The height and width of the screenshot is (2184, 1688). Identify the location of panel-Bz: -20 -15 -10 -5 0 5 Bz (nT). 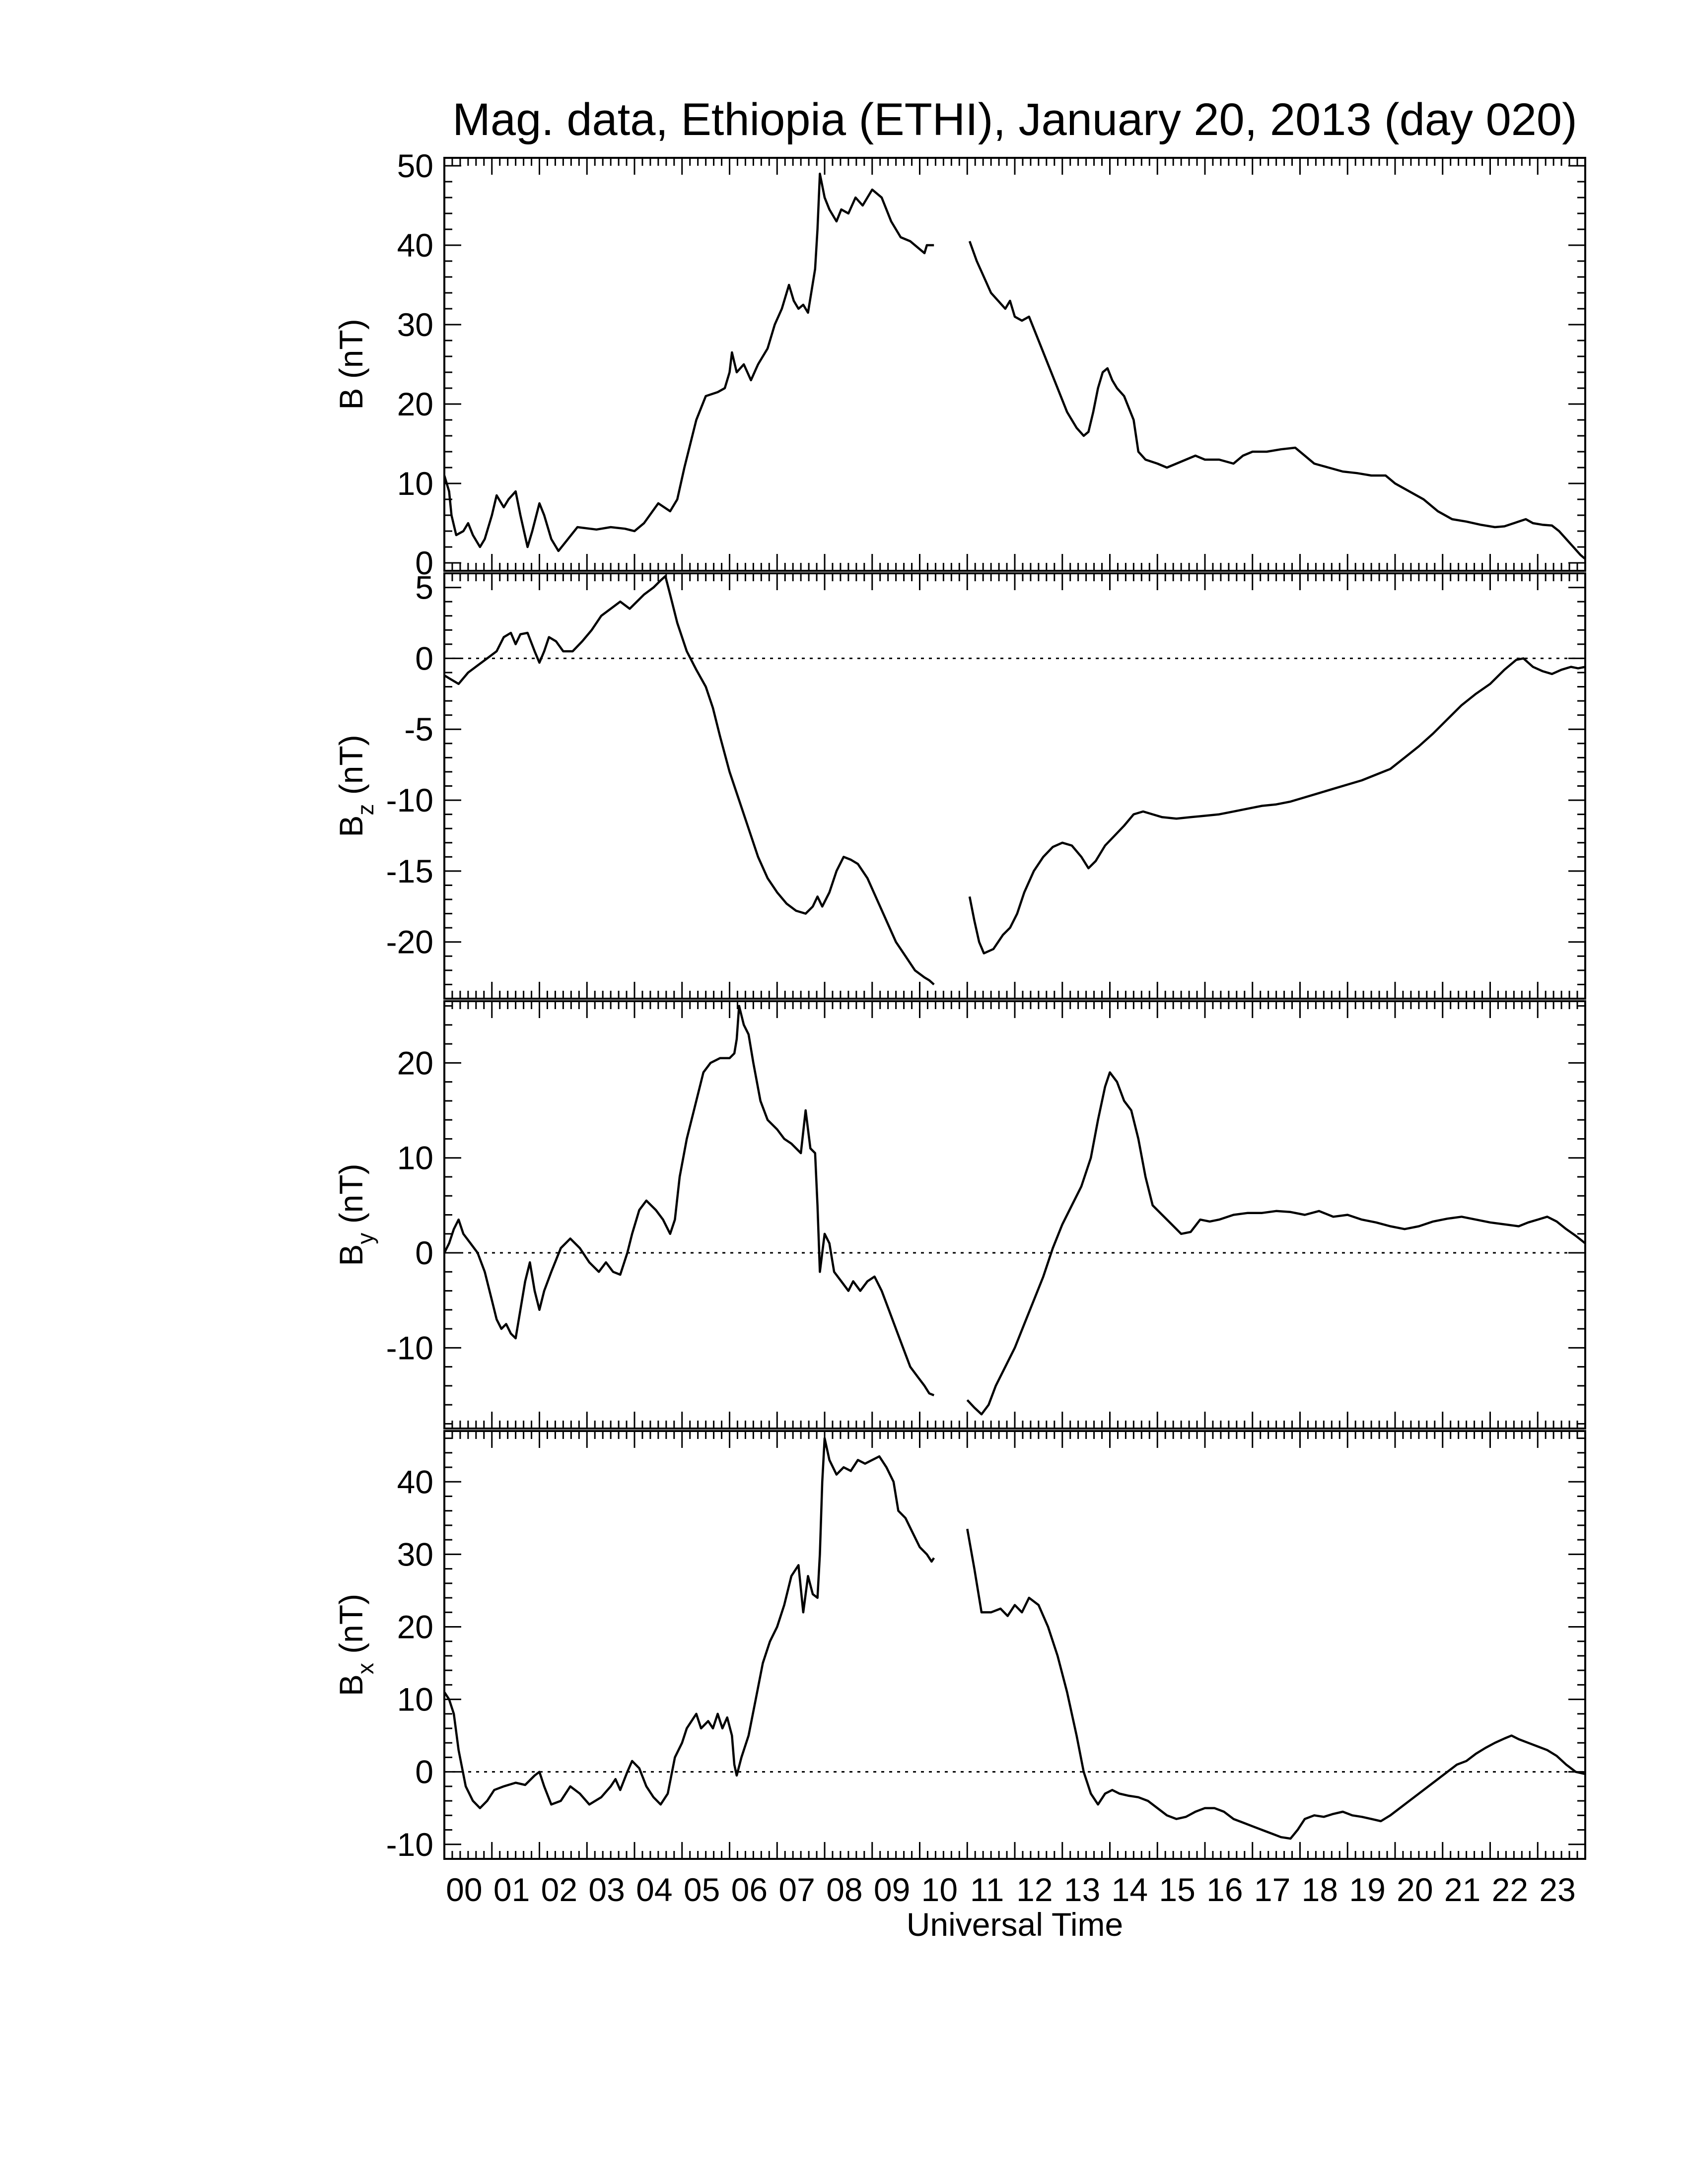
(959, 784).